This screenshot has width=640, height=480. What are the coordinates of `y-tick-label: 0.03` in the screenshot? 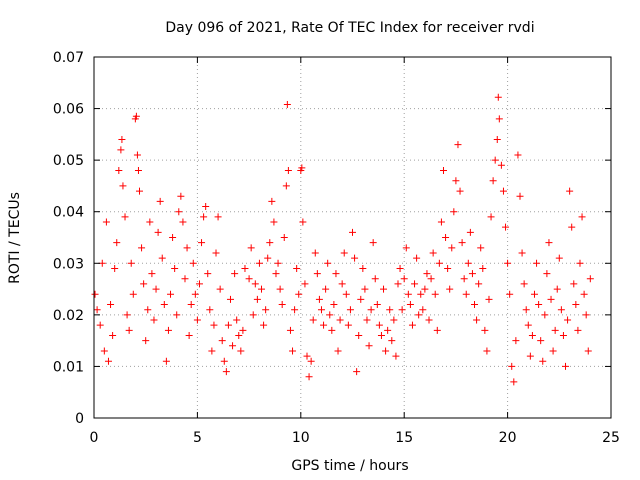 It's located at (68, 264).